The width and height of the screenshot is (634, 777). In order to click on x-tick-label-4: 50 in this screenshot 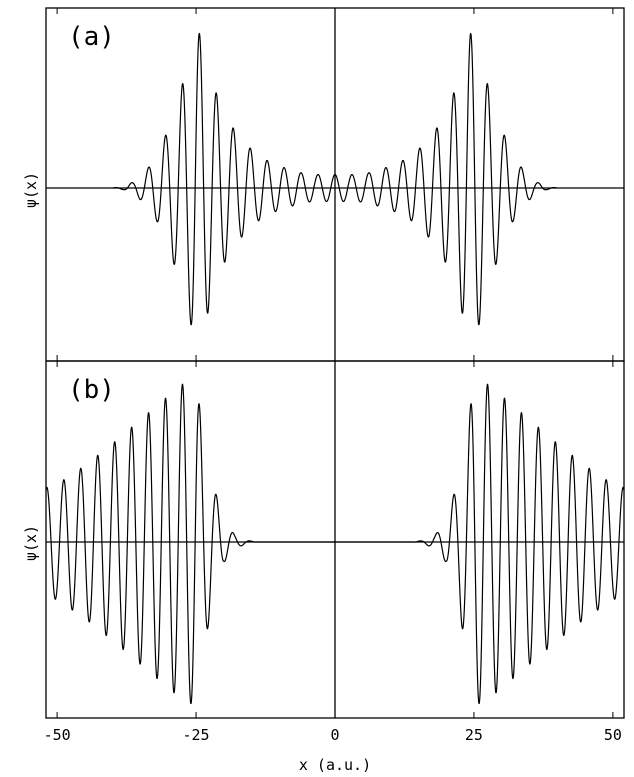, I will do `click(613, 735)`.